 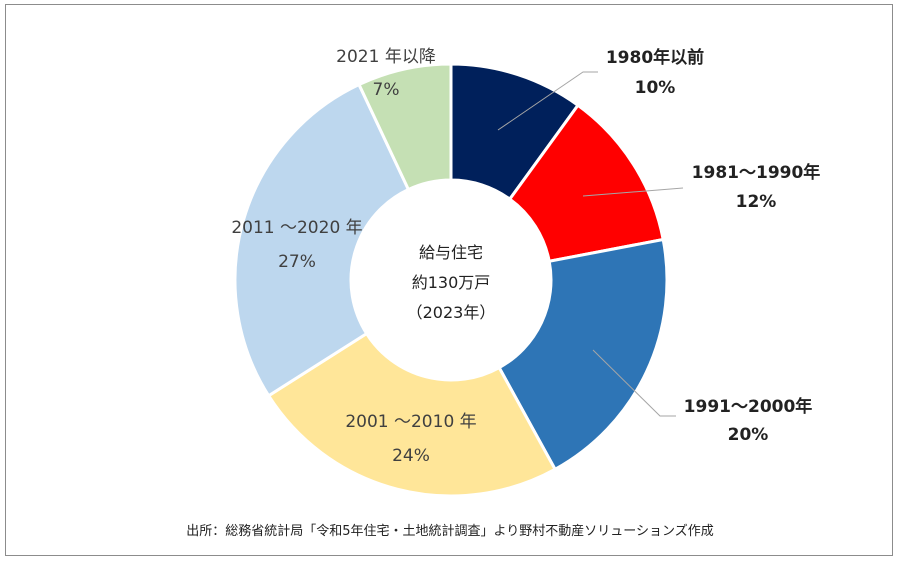 What do you see at coordinates (451, 252) in the screenshot?
I see `center-line-1: 給与住宅` at bounding box center [451, 252].